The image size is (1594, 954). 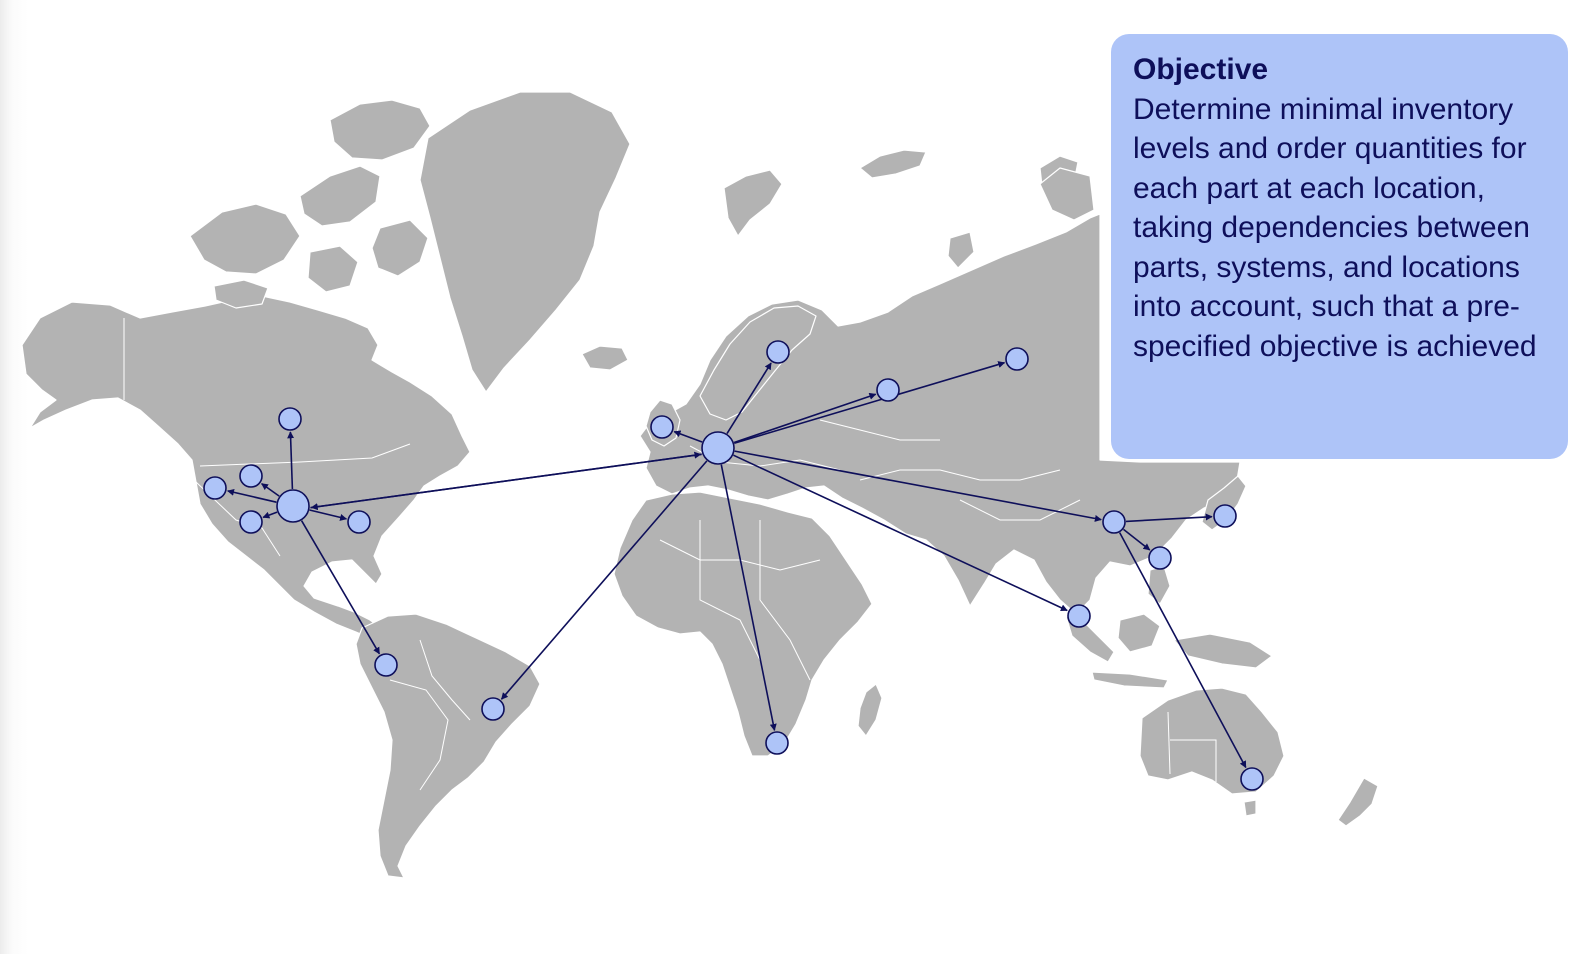 What do you see at coordinates (605, 358) in the screenshot?
I see `iceland-landmass` at bounding box center [605, 358].